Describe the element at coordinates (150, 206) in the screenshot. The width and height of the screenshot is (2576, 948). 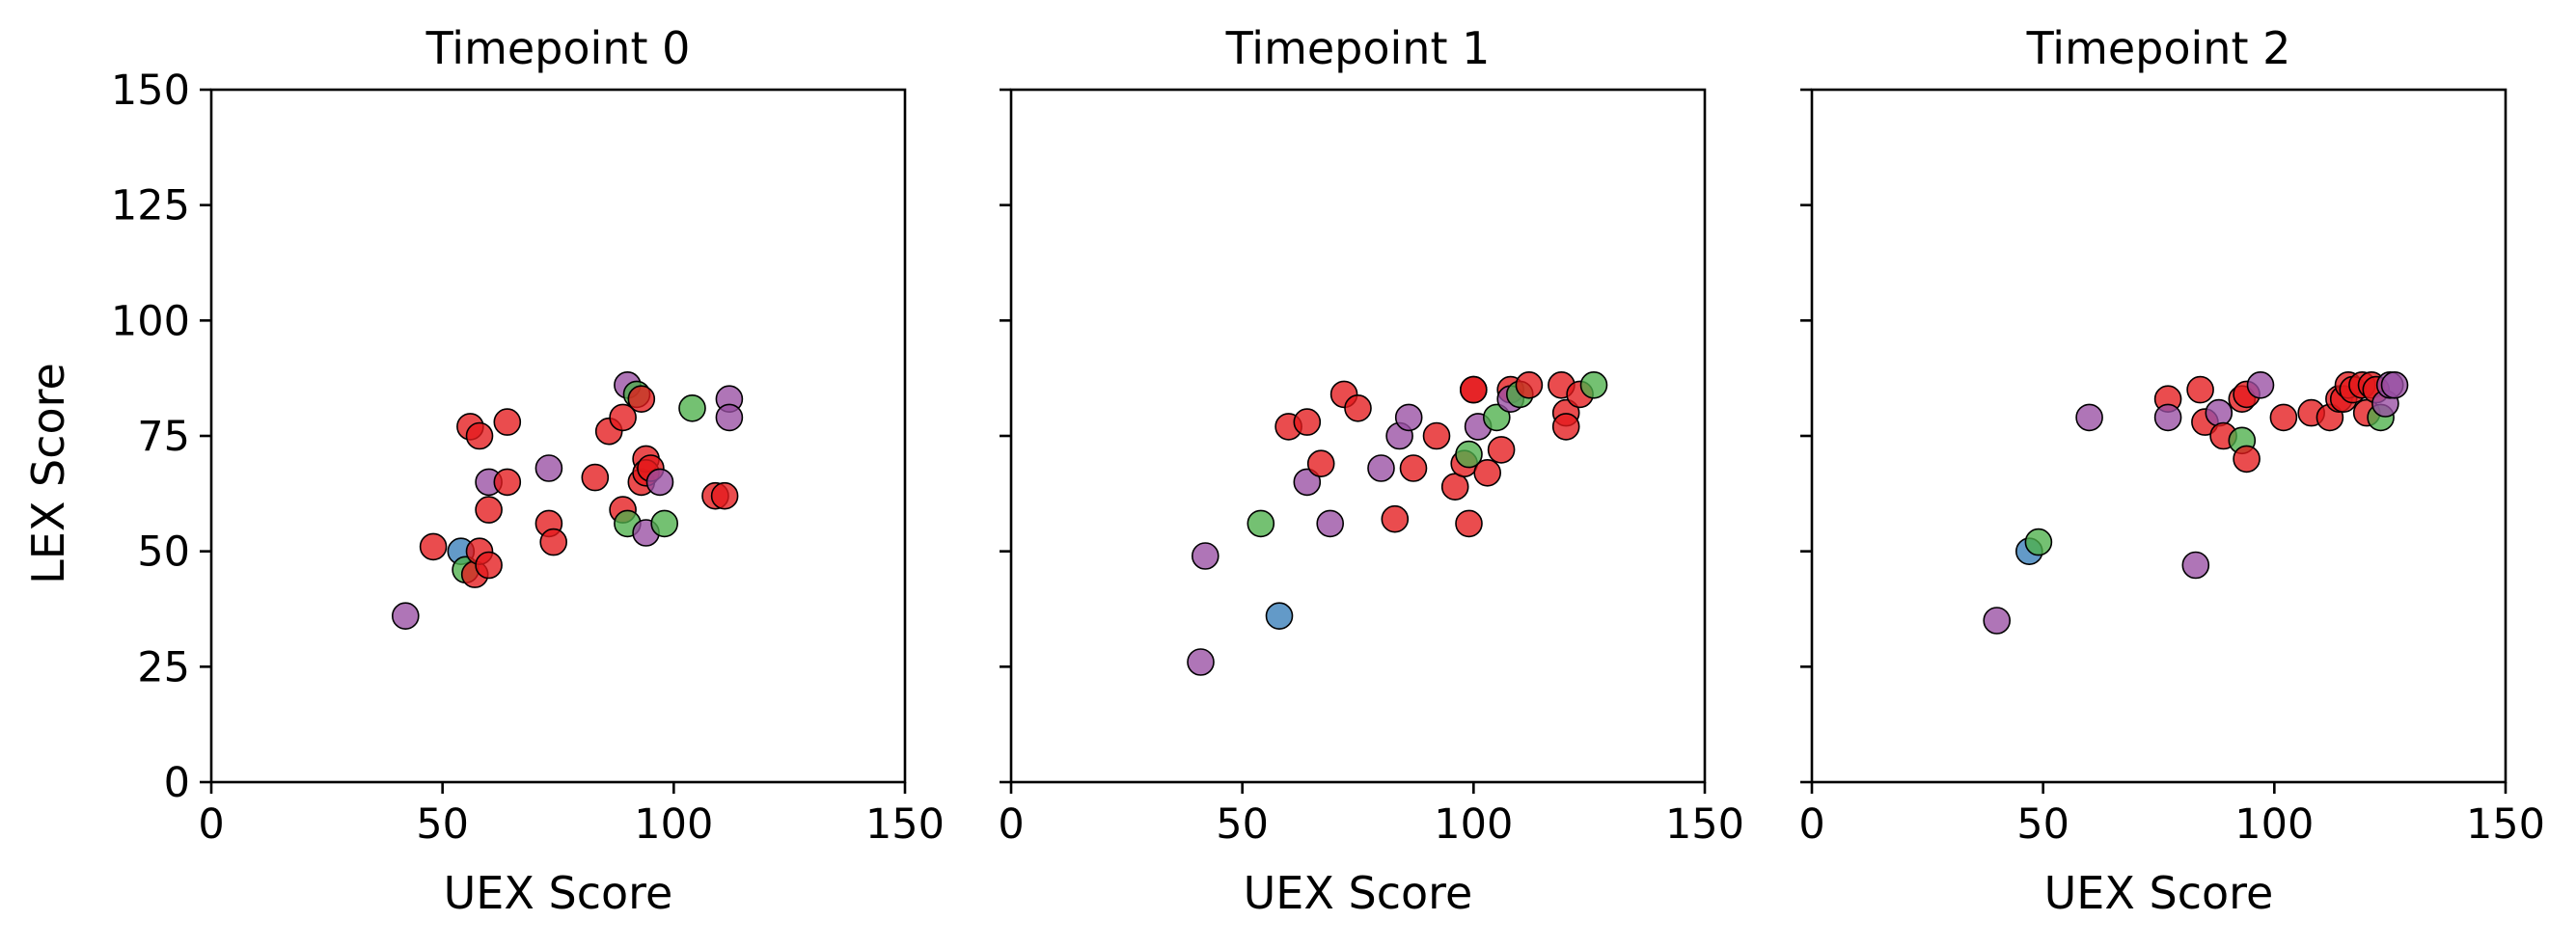
I see `y-tick-label: 125` at that location.